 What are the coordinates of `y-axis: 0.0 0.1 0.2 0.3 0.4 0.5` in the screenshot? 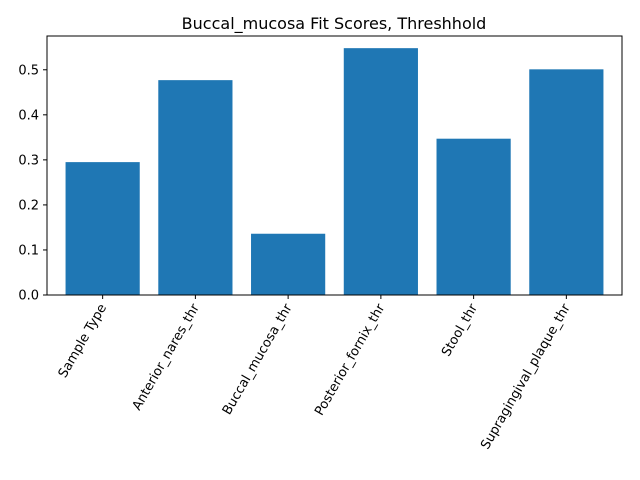 It's located at (32, 183).